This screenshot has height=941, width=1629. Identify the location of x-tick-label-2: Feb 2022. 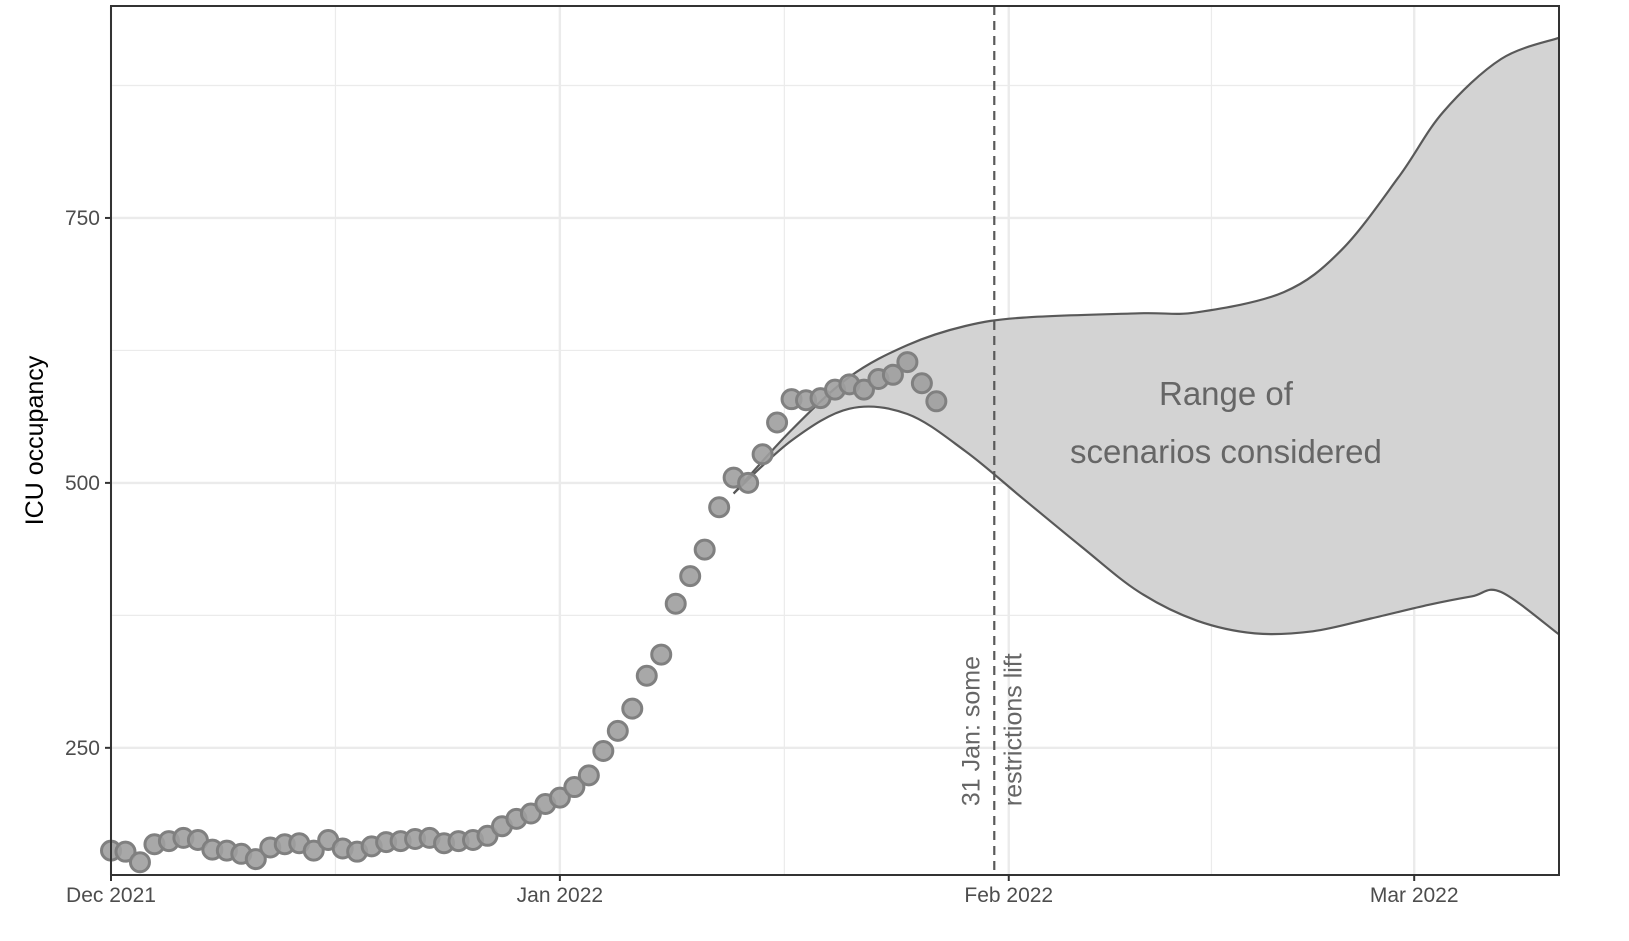
(1008, 895).